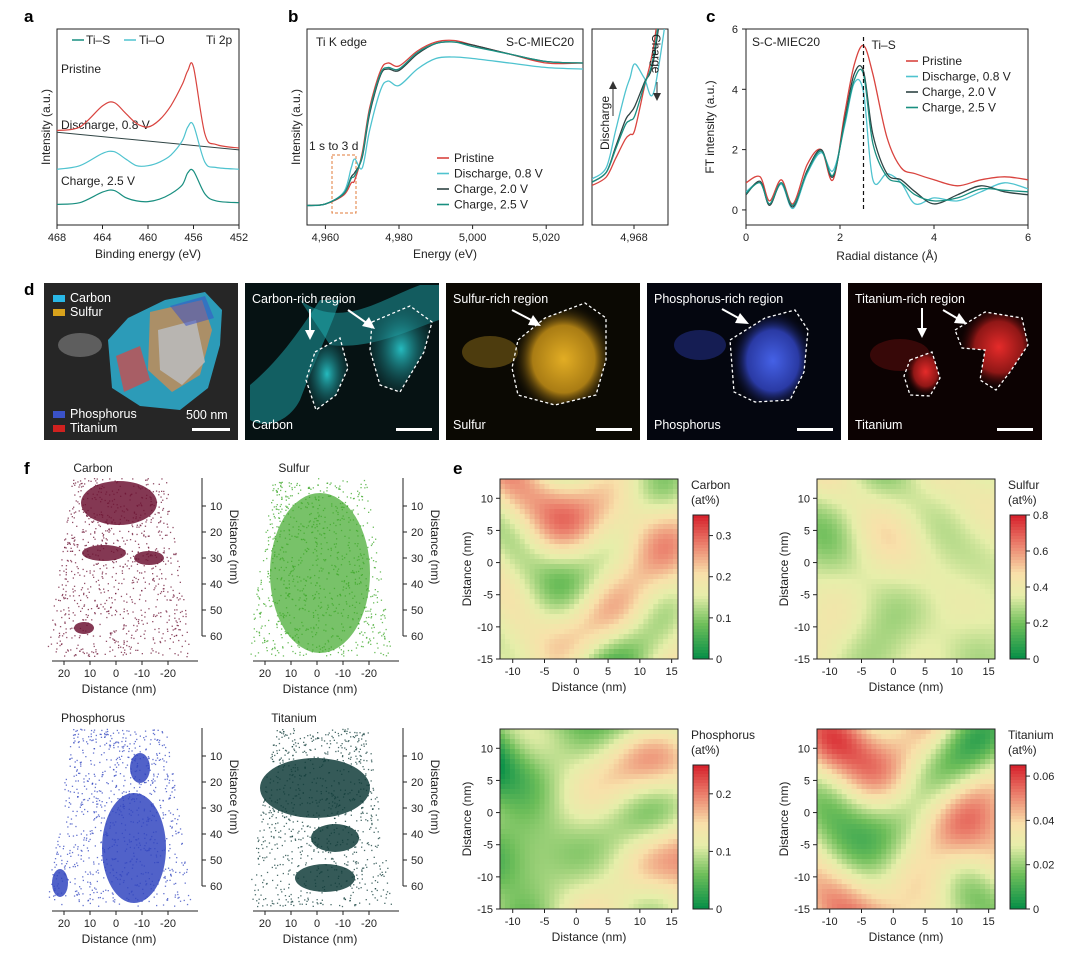 Image resolution: width=1079 pixels, height=955 pixels. What do you see at coordinates (320, 573) in the screenshot?
I see `apt-cluster` at bounding box center [320, 573].